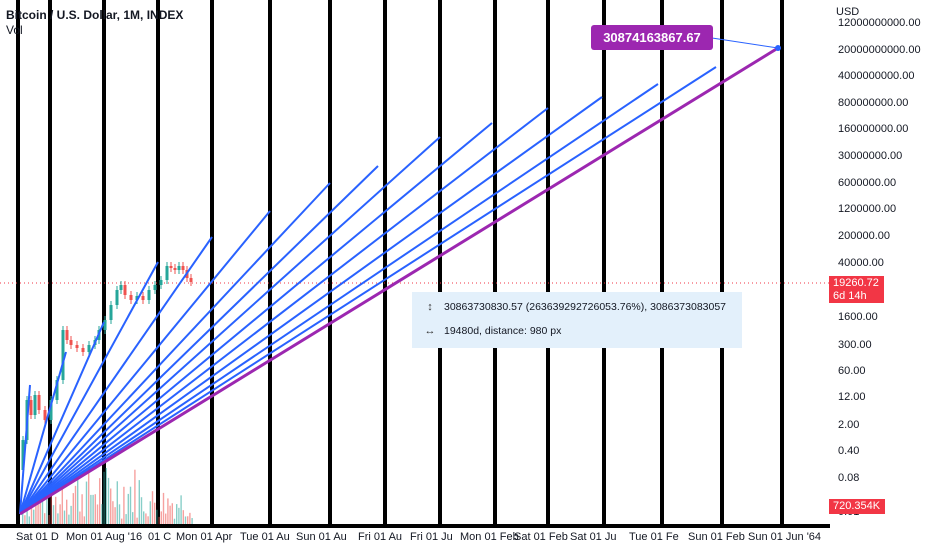 Image resolution: width=932 pixels, height=550 pixels. What do you see at coordinates (37, 537) in the screenshot?
I see `time-axis-label: Sat 01 D` at bounding box center [37, 537].